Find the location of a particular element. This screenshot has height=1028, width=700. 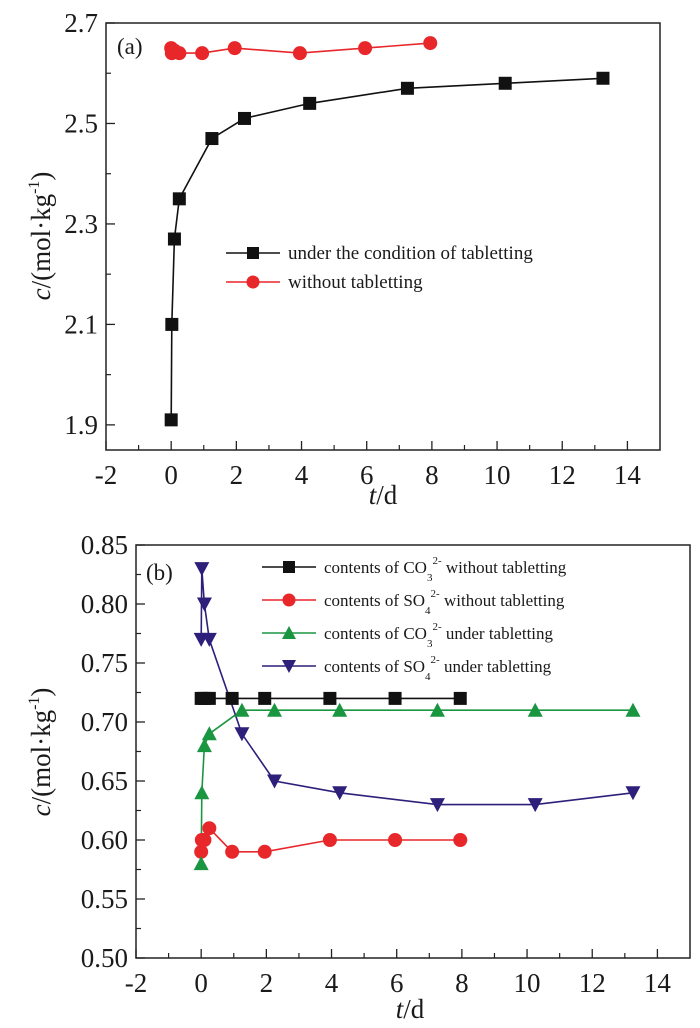

y-tick-labels: 1.9 2.1 2.3 2.5 2.7 is located at coordinates (81, 224).